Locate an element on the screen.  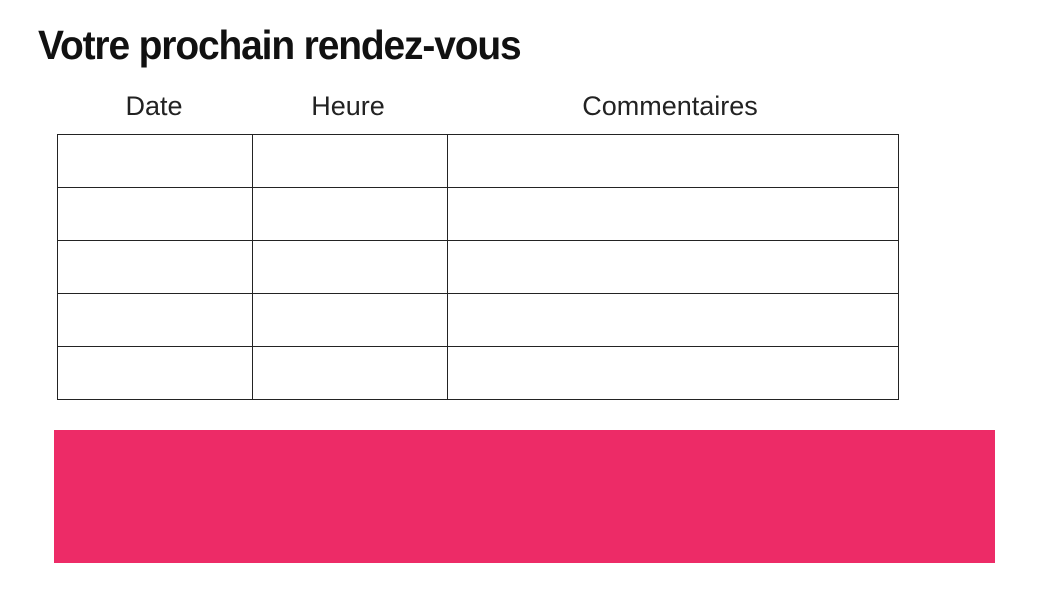
column-header-date: Date is located at coordinates (154, 106).